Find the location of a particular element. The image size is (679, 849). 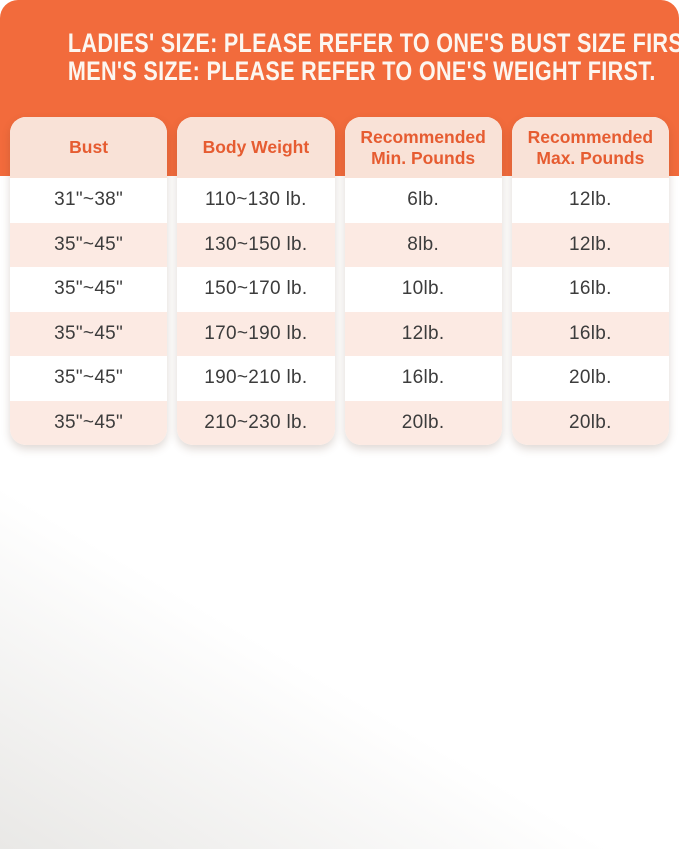

column-header-bust: Bust is located at coordinates (89, 147).